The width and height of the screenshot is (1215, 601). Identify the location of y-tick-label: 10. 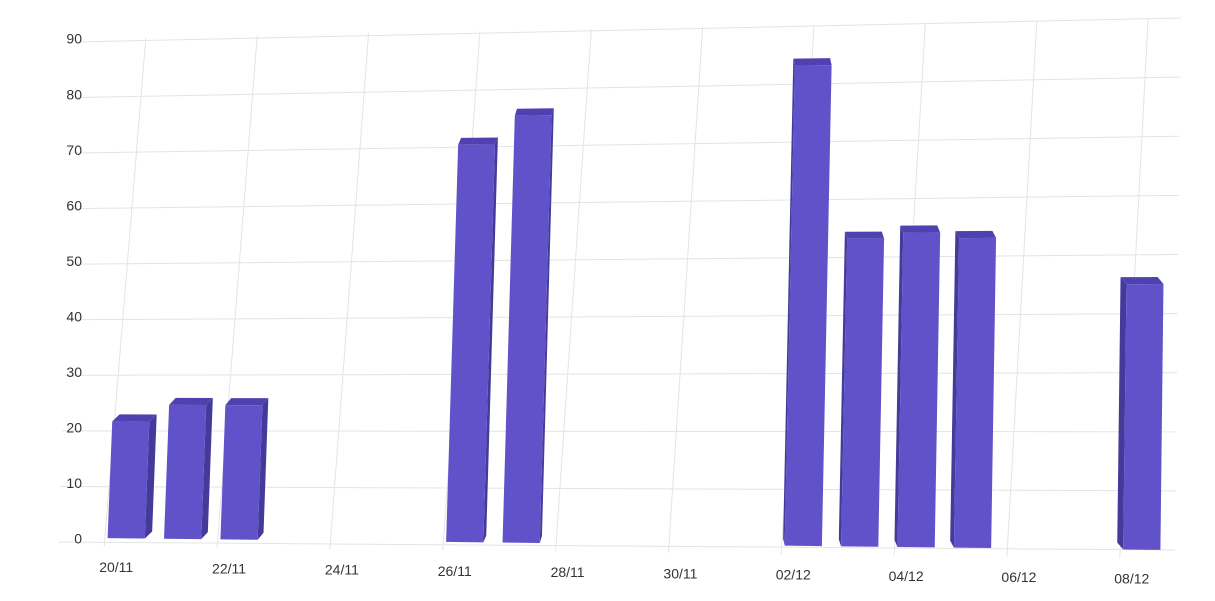
(74, 483).